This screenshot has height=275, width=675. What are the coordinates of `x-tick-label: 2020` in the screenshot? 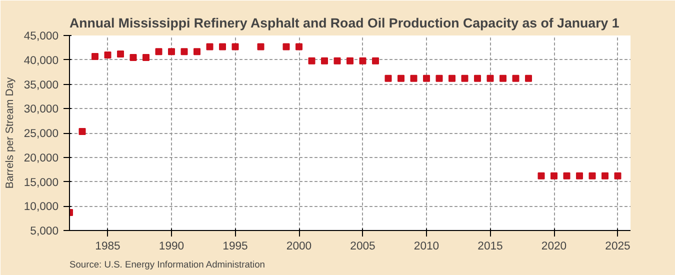 It's located at (554, 246).